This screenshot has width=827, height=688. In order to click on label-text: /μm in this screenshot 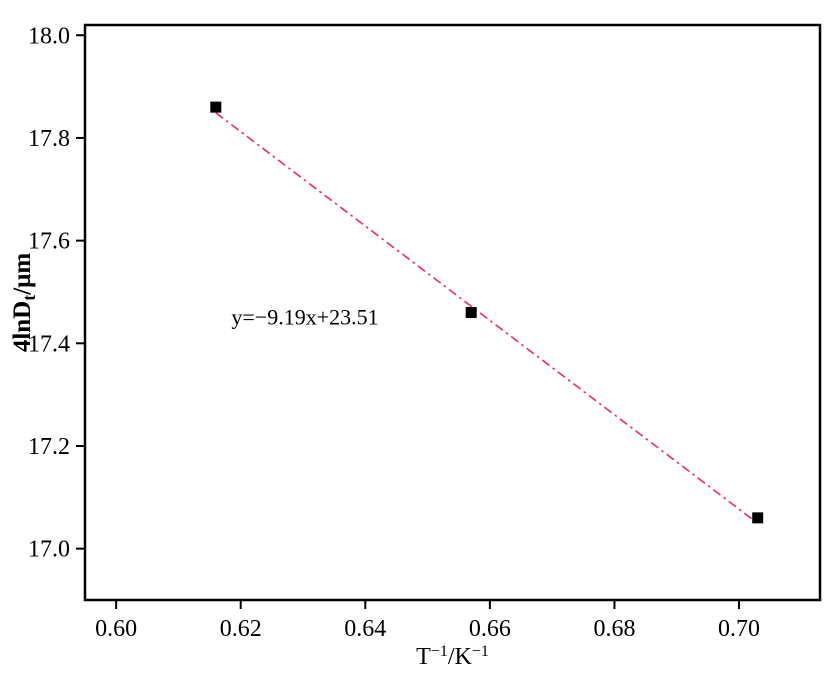, I will do `click(22, 274)`.